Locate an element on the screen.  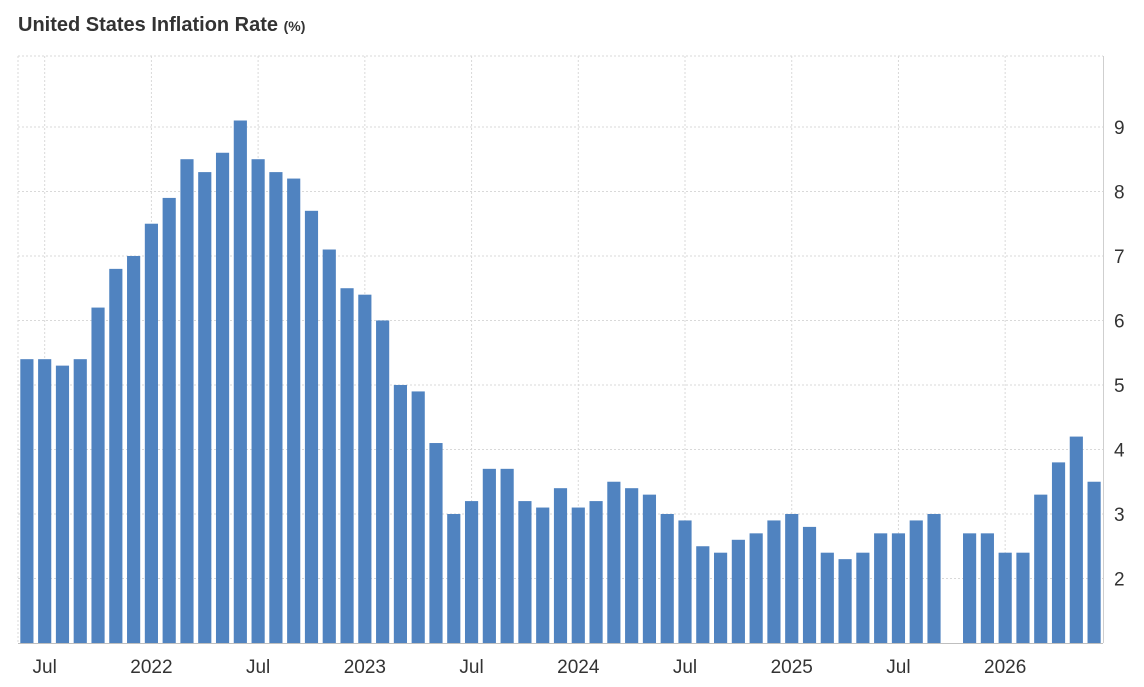
chart-title-unit: (%) is located at coordinates (294, 26).